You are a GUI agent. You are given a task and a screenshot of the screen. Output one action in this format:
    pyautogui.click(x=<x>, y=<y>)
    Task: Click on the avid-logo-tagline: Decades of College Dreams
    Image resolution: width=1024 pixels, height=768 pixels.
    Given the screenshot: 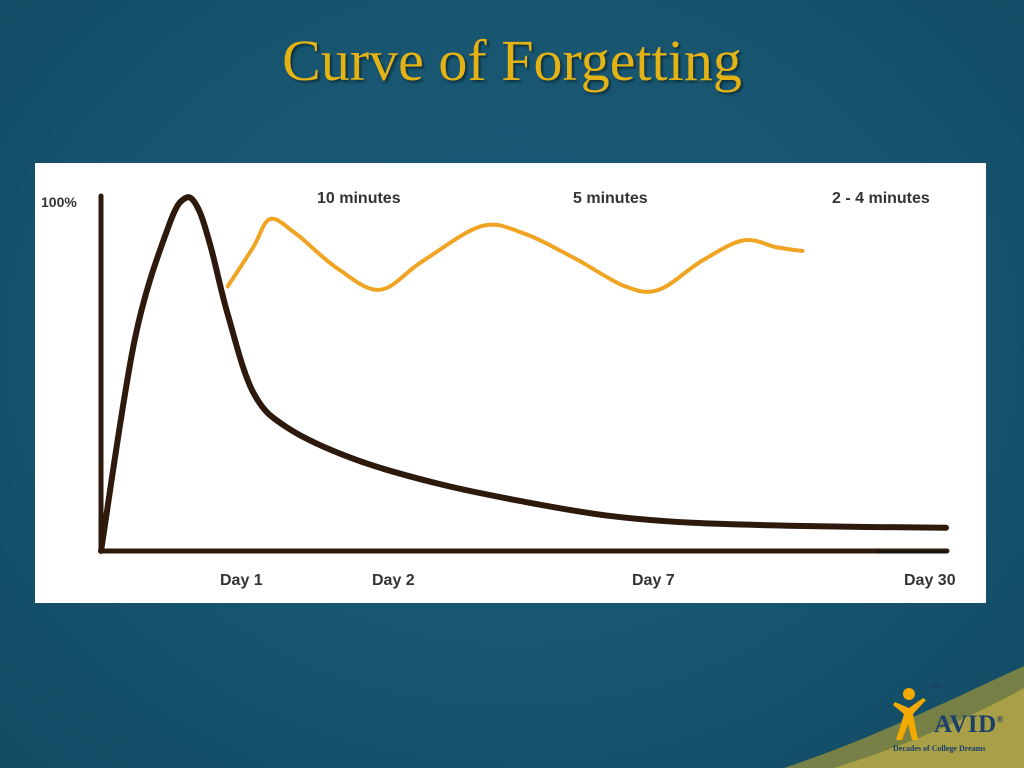 What is the action you would take?
    pyautogui.click(x=939, y=748)
    